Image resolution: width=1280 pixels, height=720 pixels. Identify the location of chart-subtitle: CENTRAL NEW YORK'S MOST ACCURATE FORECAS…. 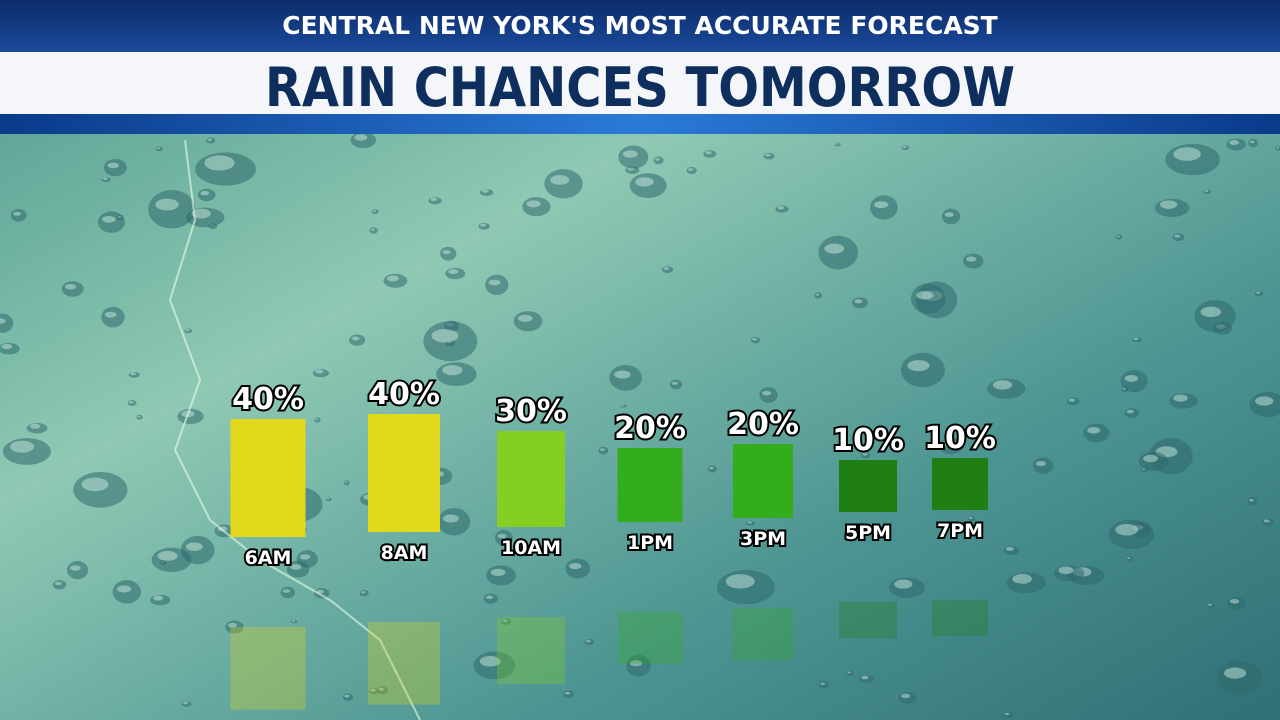
(640, 25).